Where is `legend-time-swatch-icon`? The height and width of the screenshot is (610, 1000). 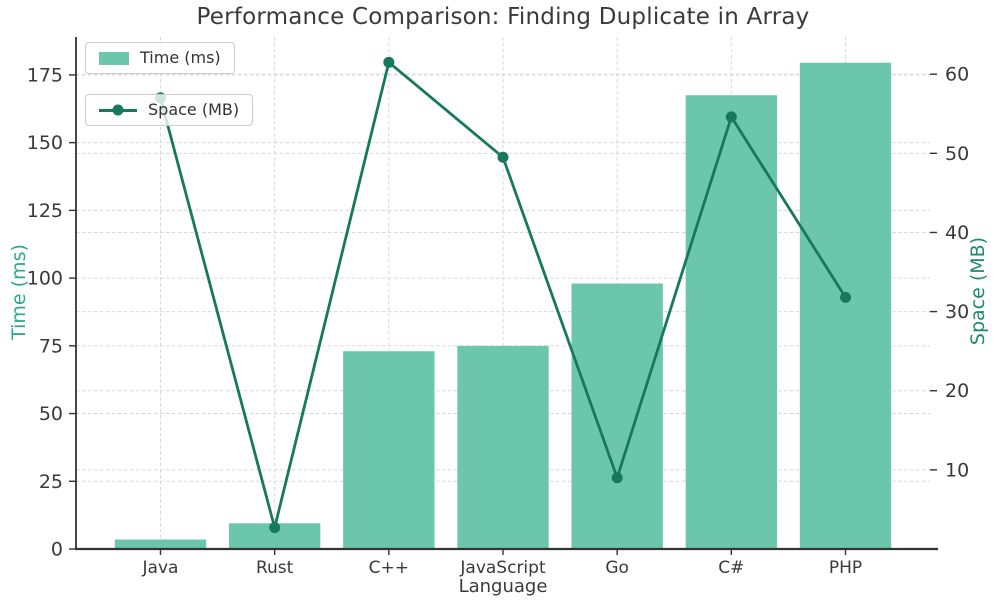
legend-time-swatch-icon is located at coordinates (114, 58).